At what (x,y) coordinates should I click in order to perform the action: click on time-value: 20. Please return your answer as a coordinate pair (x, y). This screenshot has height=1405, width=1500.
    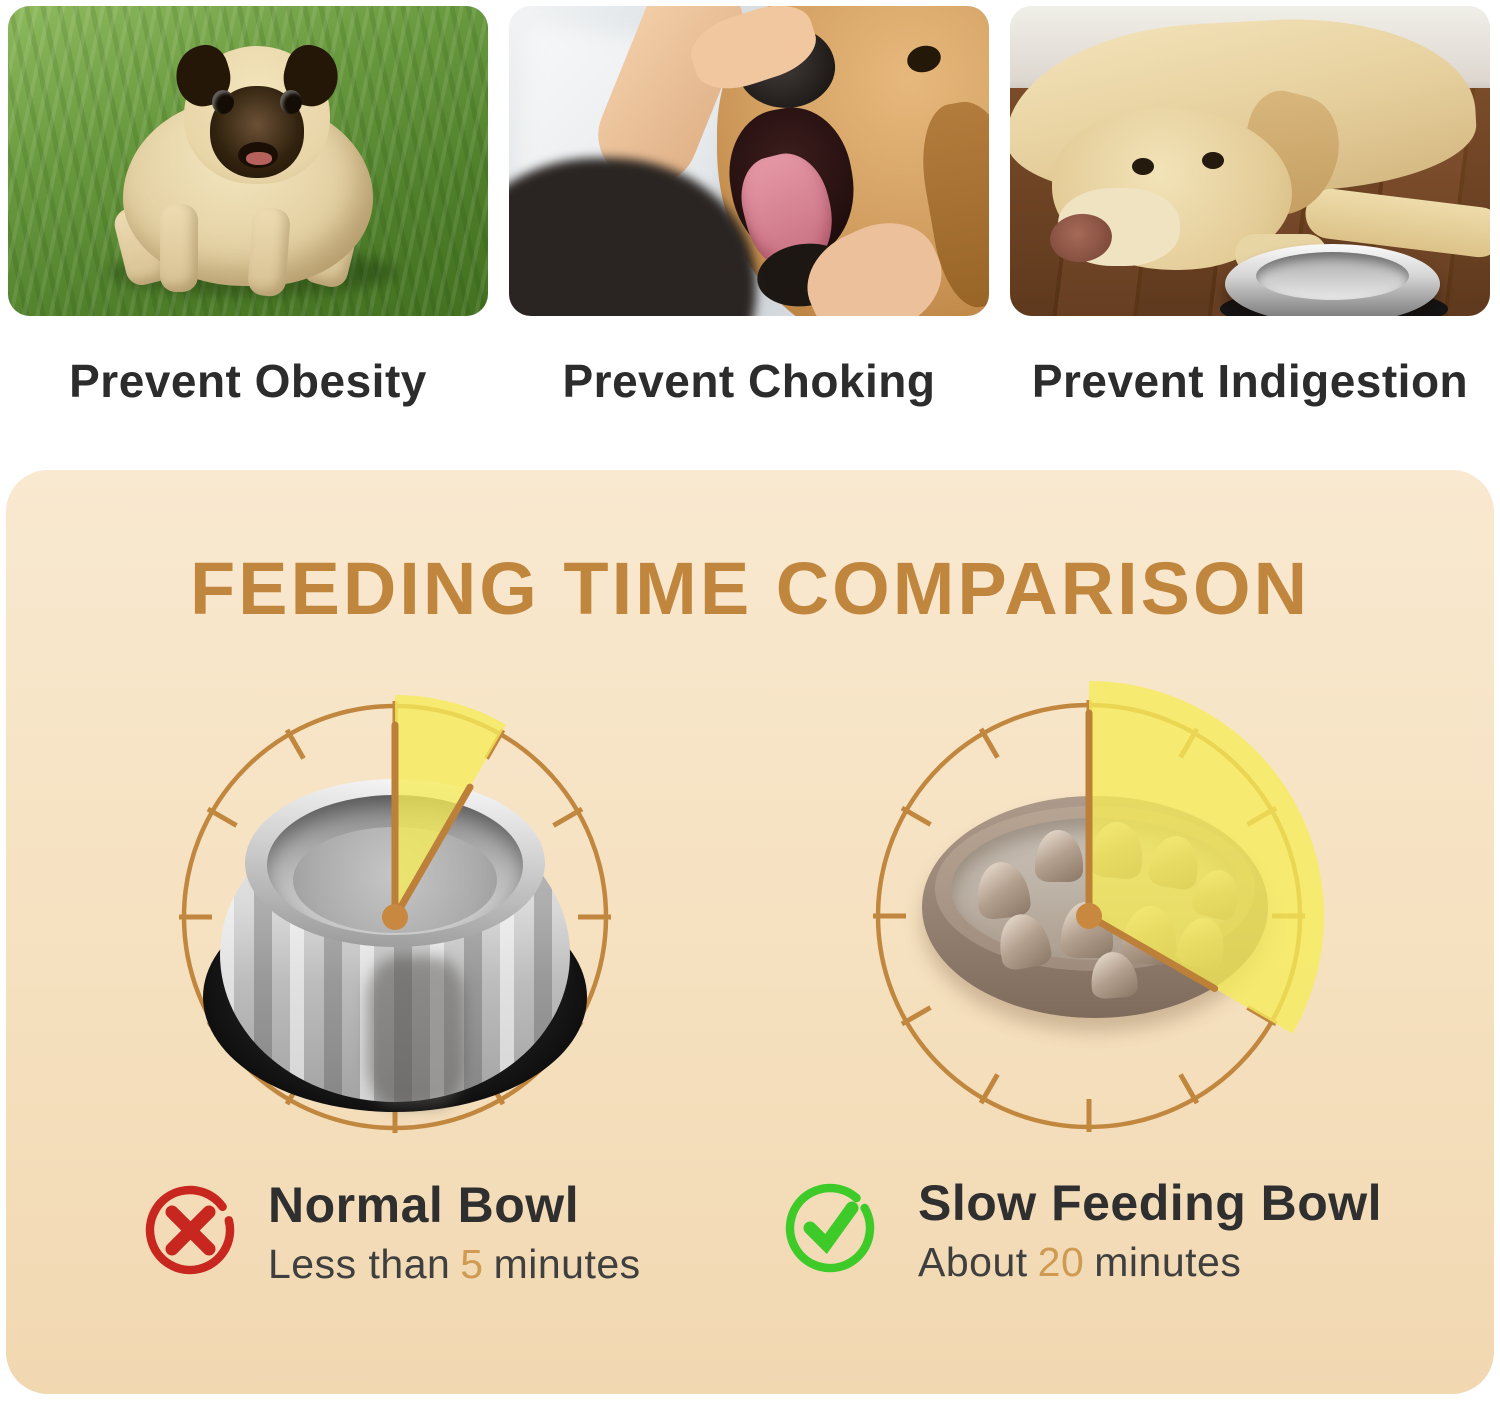
    Looking at the image, I should click on (1061, 1262).